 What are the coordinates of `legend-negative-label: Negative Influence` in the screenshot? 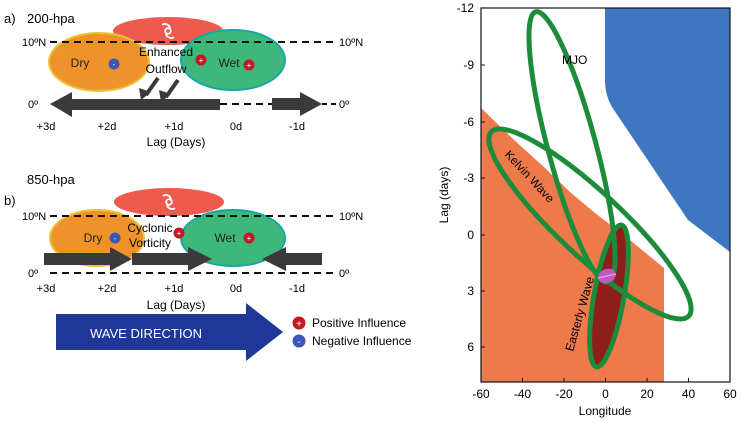 It's located at (362, 341).